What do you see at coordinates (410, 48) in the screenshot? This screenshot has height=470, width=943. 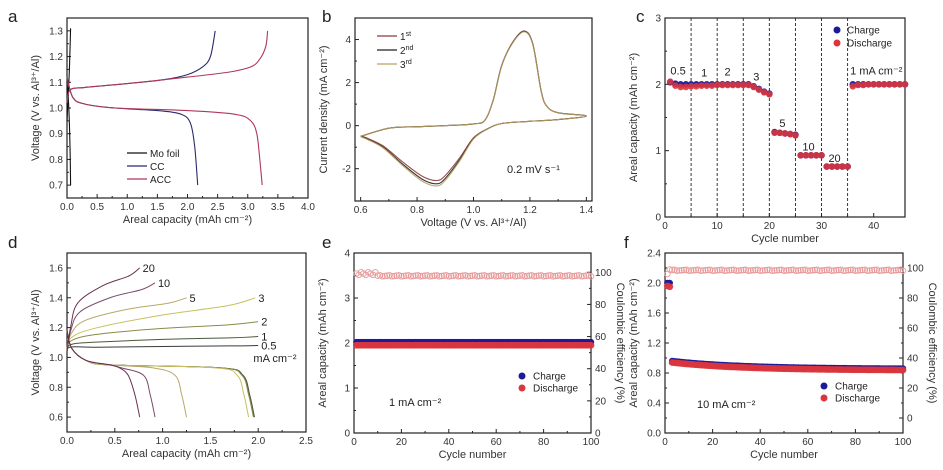 I see `legend-superscript: nd` at bounding box center [410, 48].